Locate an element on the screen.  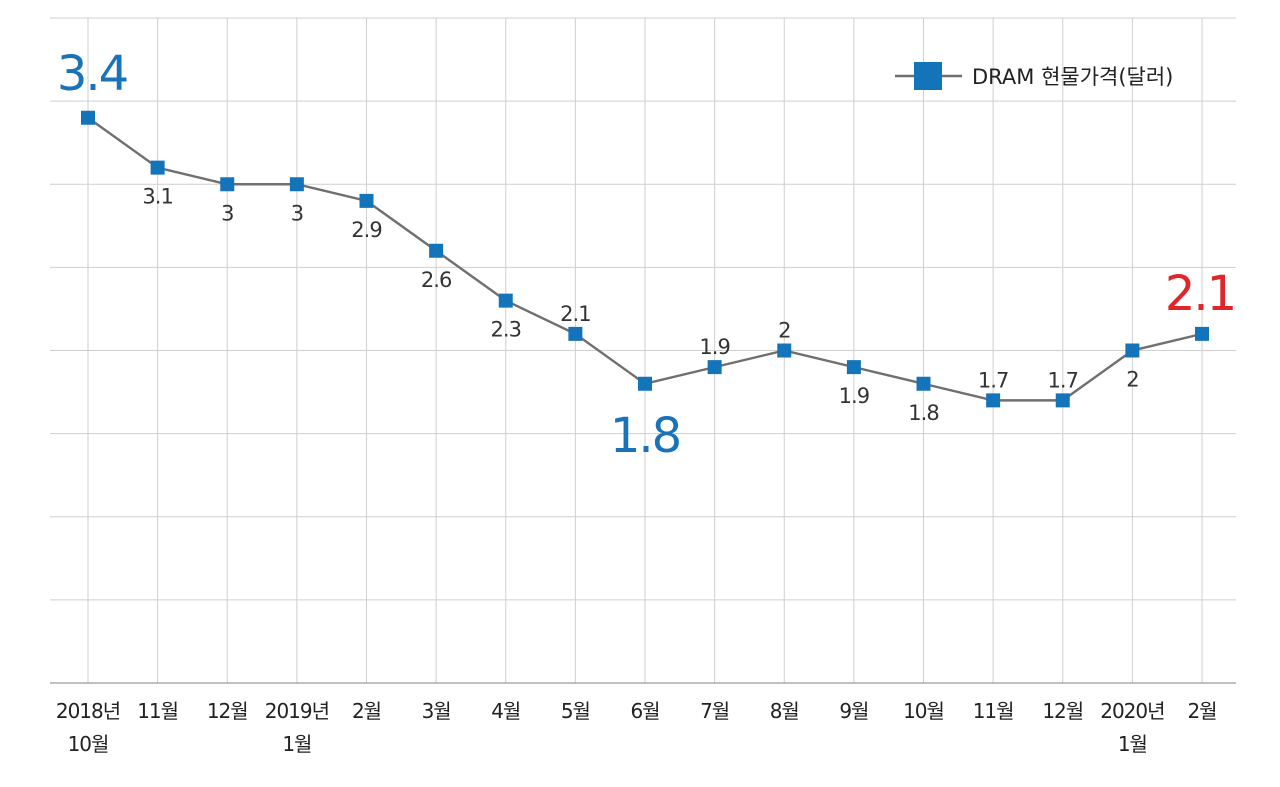
data-label: 2.1 is located at coordinates (575, 314).